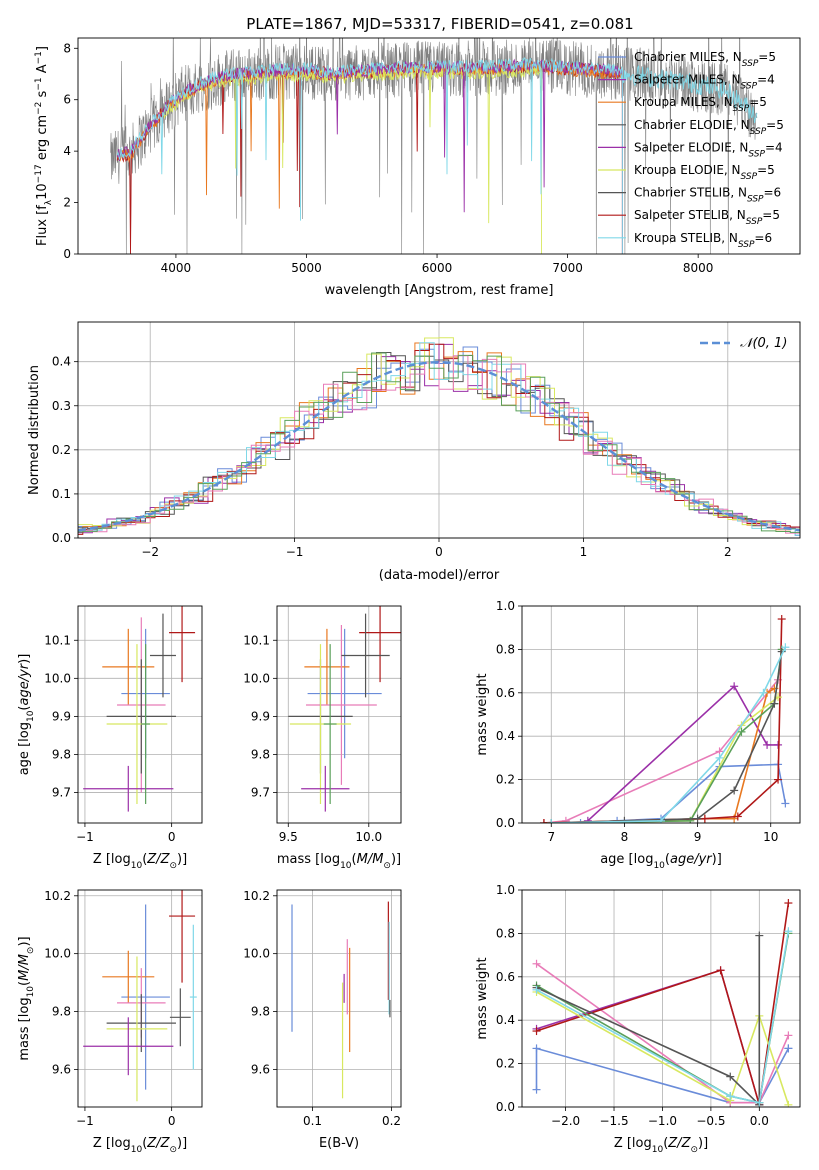 The image size is (819, 1170). Describe the element at coordinates (61, 406) in the screenshot. I see `y-tick-label: 0.3` at that location.